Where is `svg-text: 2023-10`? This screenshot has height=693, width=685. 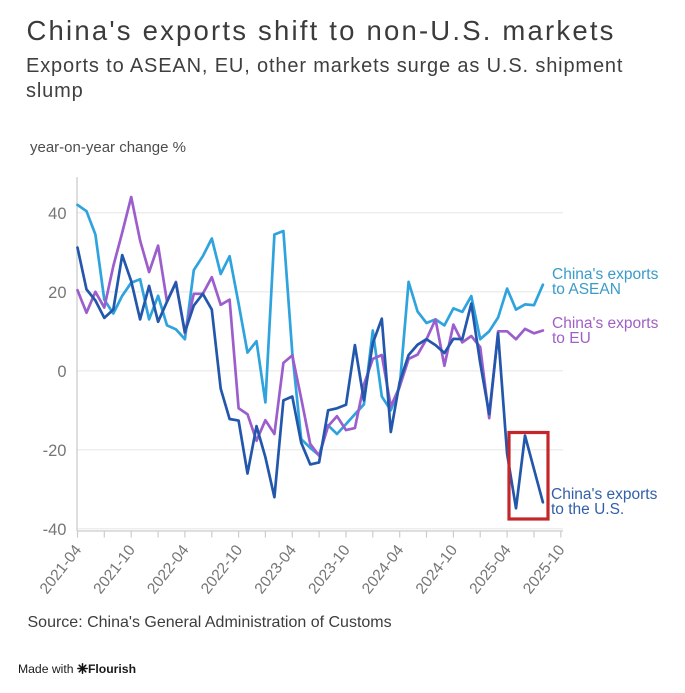 svg-text: 2023-10 is located at coordinates (329, 570).